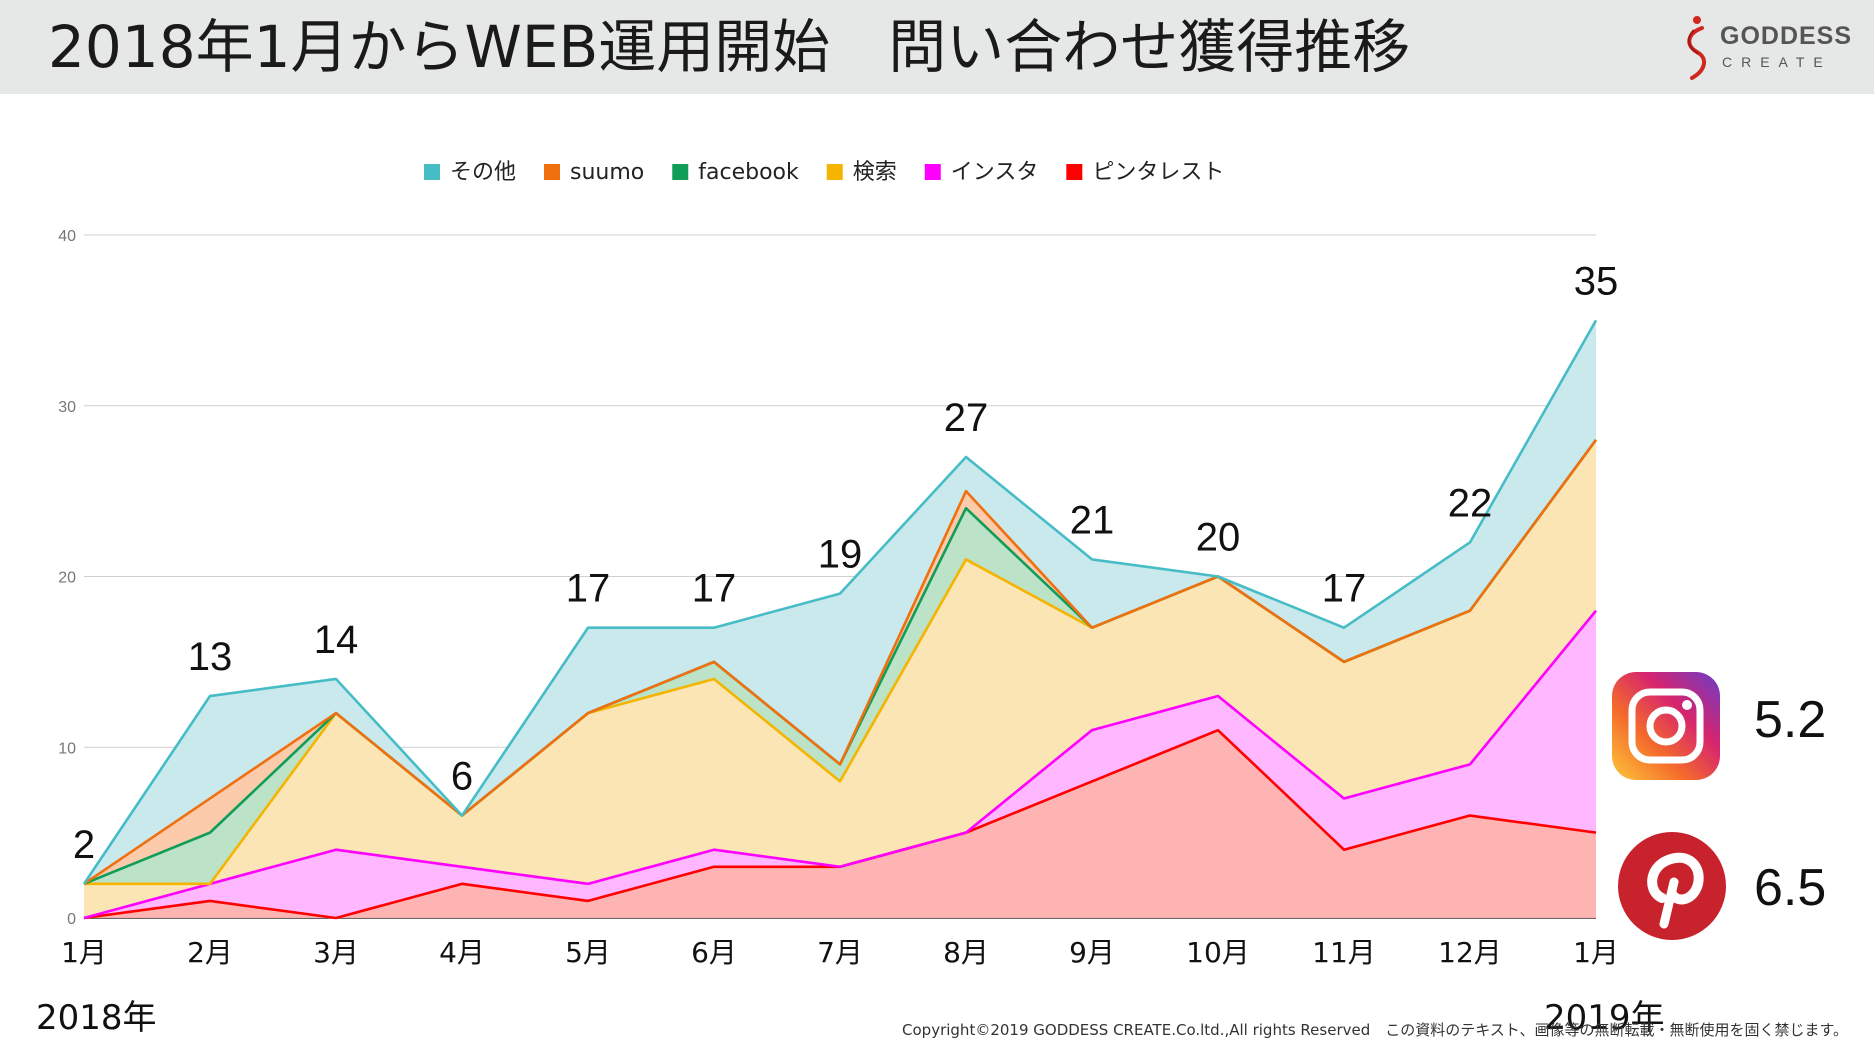  What do you see at coordinates (995, 172) in the screenshot?
I see `legend-label: インスタ` at bounding box center [995, 172].